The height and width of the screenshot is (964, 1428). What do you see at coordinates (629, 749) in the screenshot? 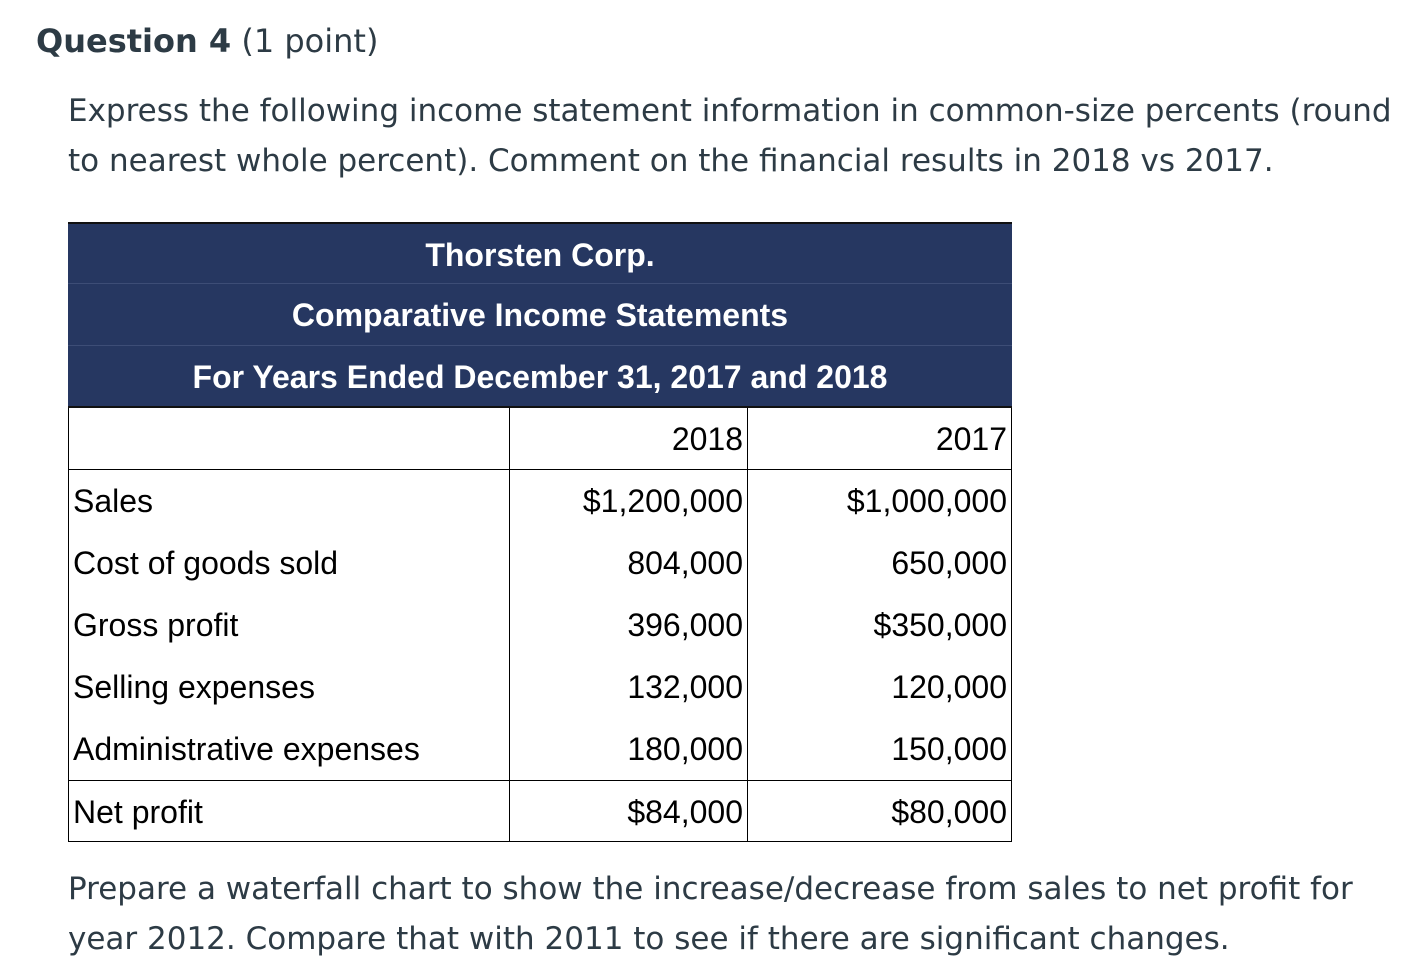
I see `row-value-2018: 180,000` at bounding box center [629, 749].